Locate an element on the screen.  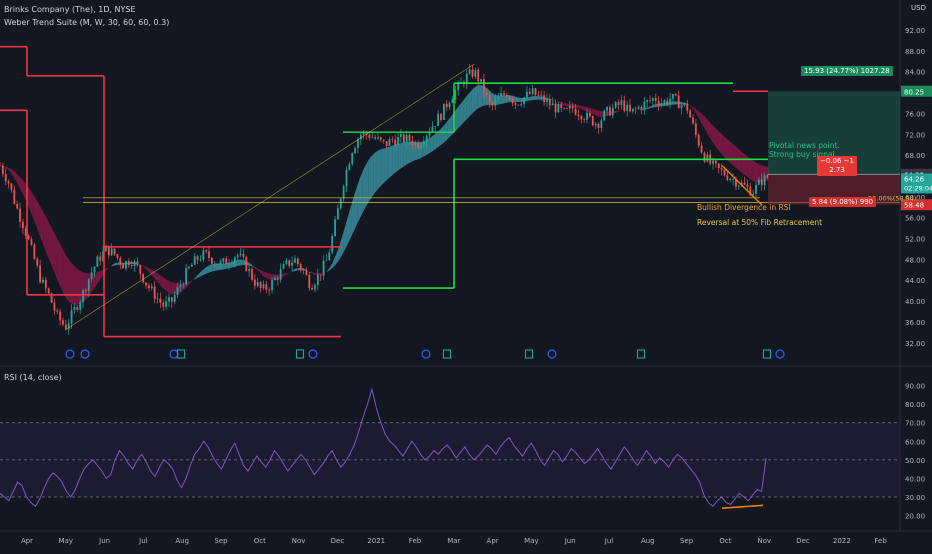
currency-label: USD is located at coordinates (918, 8).